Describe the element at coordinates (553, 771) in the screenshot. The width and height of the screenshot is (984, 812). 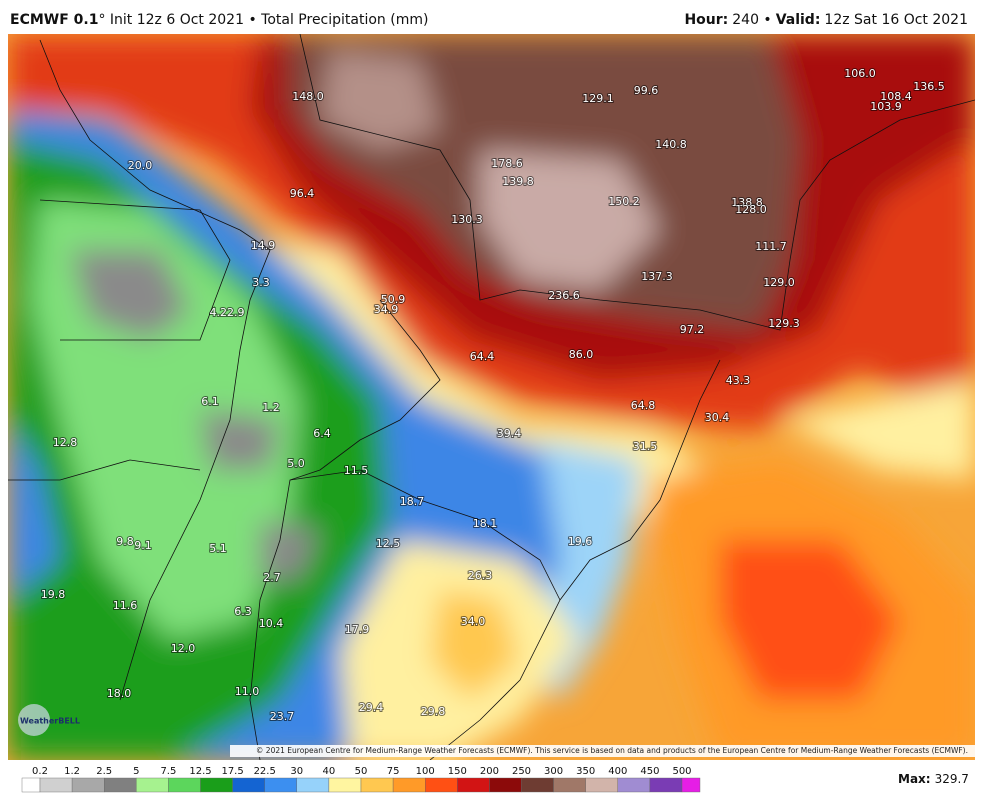
I see `colorbar-tick-label: 300` at that location.